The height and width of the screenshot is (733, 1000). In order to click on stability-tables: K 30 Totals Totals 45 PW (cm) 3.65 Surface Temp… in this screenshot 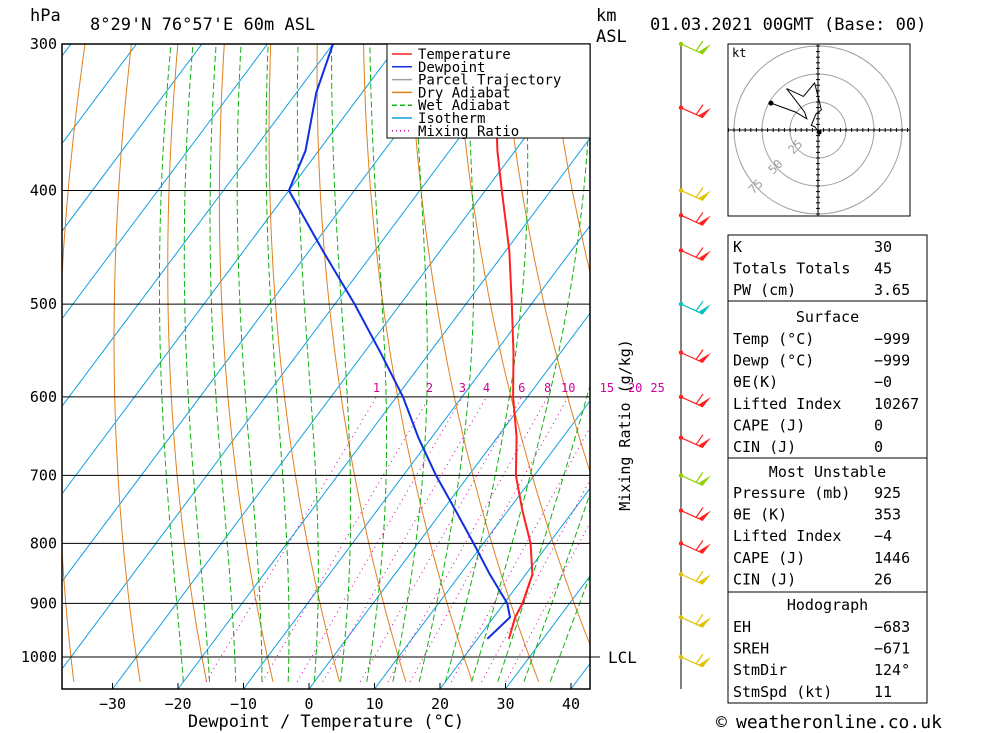, I will do `click(827, 469)`.